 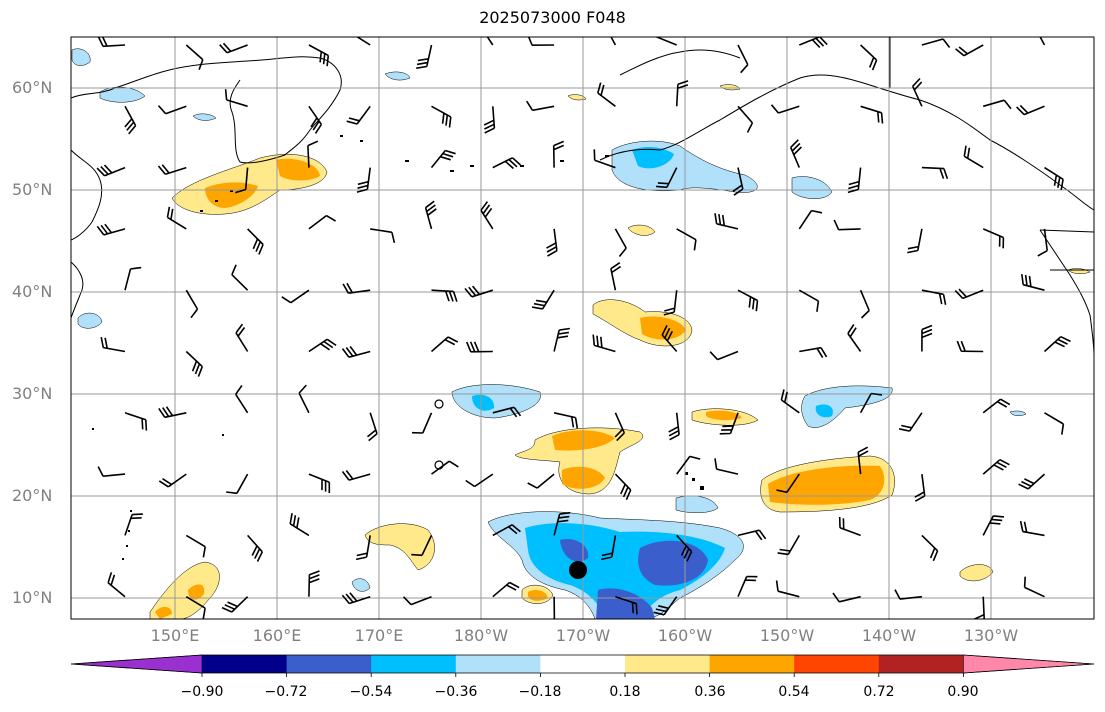 I want to click on colorbar-tick-label: −0.36, so click(x=456, y=692).